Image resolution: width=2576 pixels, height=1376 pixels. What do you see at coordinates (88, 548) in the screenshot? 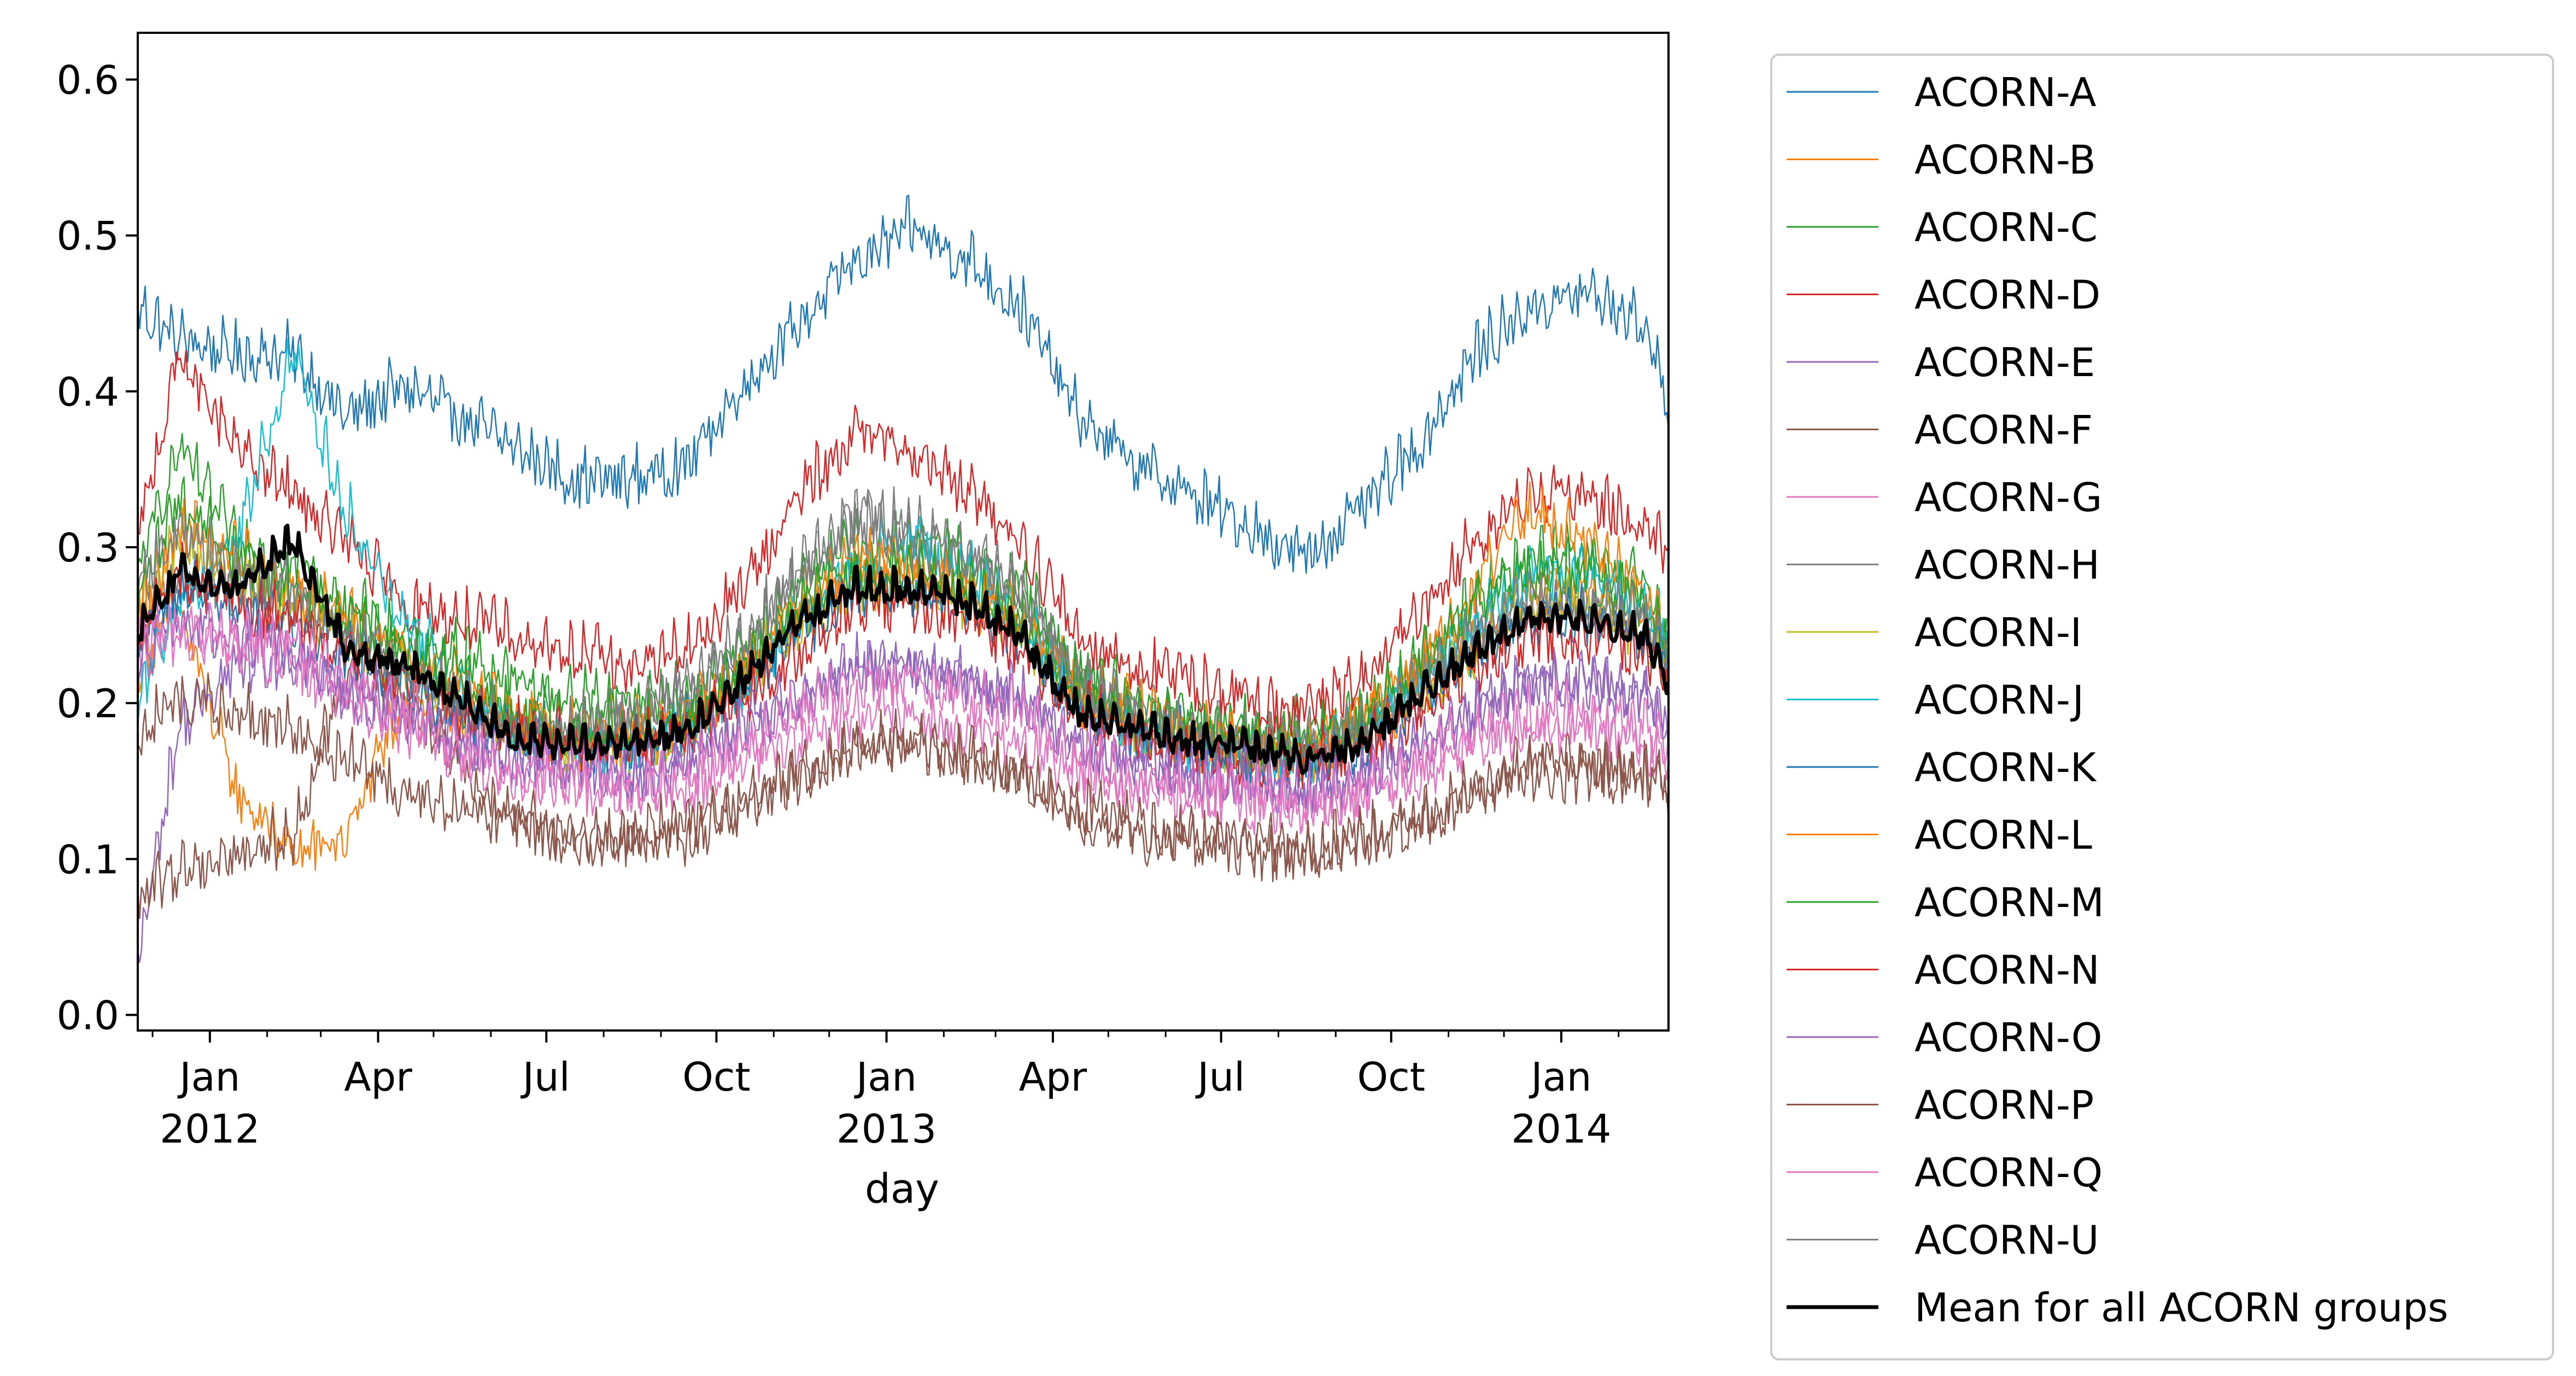
I see `y-tick-label: 0.3` at bounding box center [88, 548].